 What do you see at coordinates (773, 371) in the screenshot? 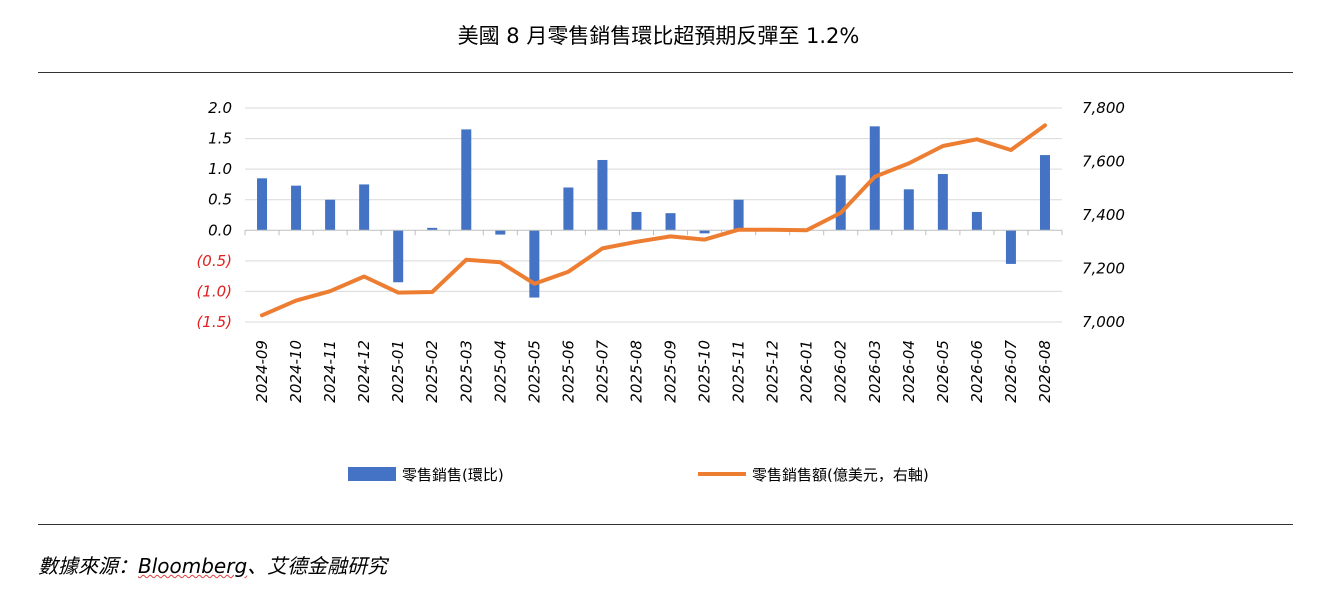
I see `x-tick-label: 2025-12` at bounding box center [773, 371].